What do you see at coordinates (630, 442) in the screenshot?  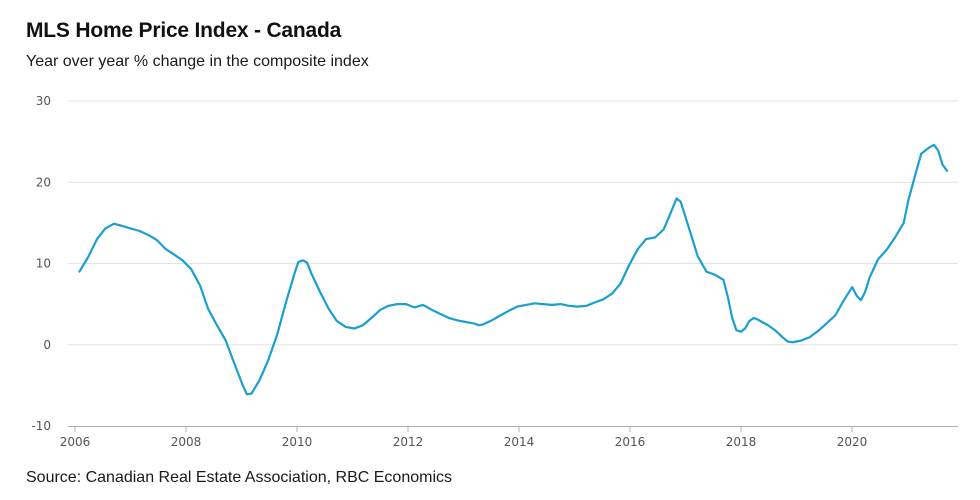 I see `x-tick-label: 2016` at bounding box center [630, 442].